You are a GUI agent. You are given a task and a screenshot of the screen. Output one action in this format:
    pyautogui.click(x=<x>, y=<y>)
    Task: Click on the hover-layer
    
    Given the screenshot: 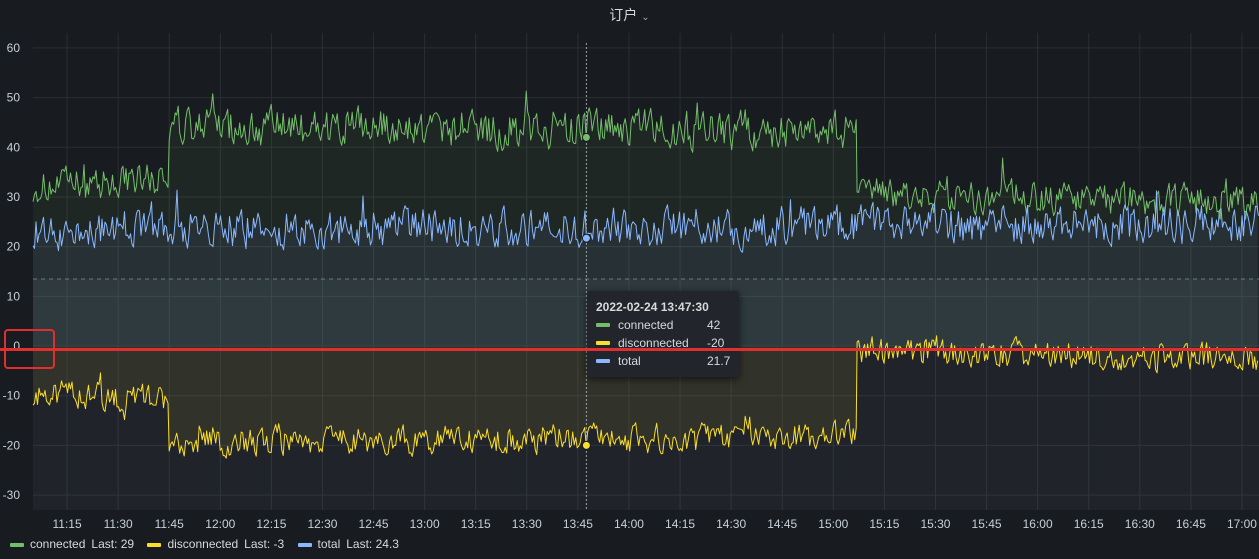 What is the action you would take?
    pyautogui.click(x=586, y=276)
    